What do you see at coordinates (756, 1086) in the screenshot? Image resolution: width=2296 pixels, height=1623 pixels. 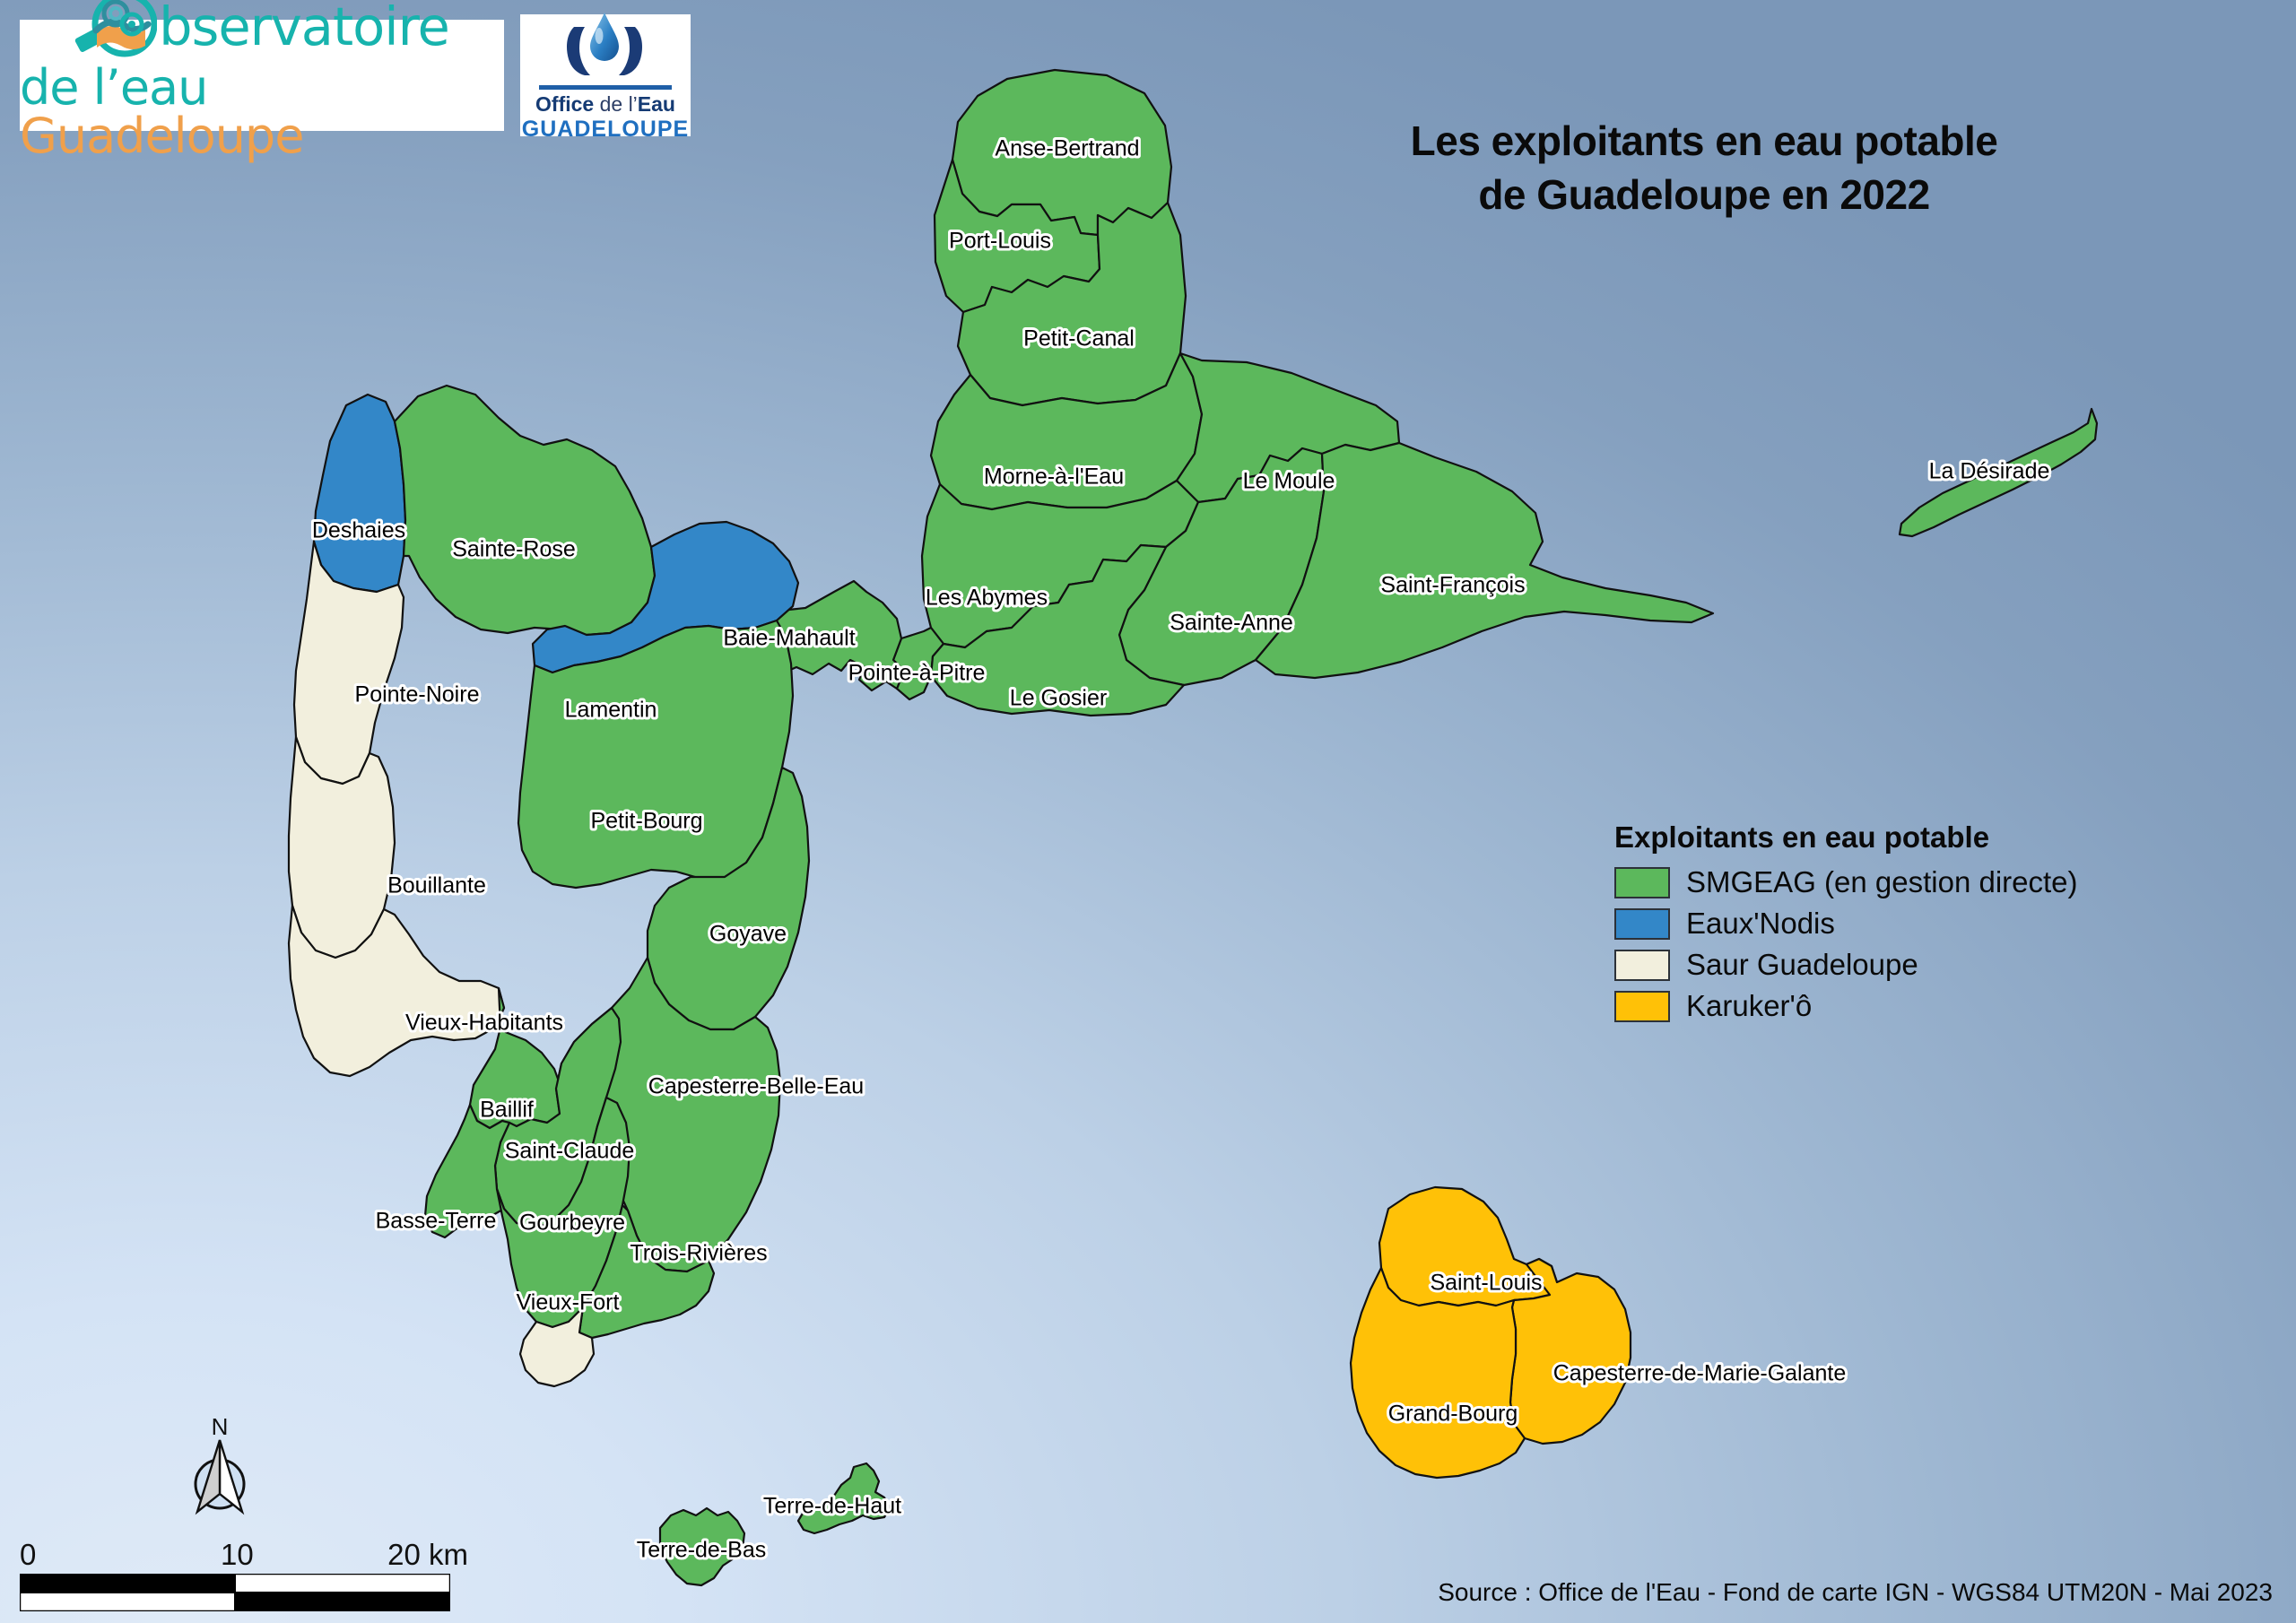 I see `commune-label: Capesterre-Belle-Eau` at bounding box center [756, 1086].